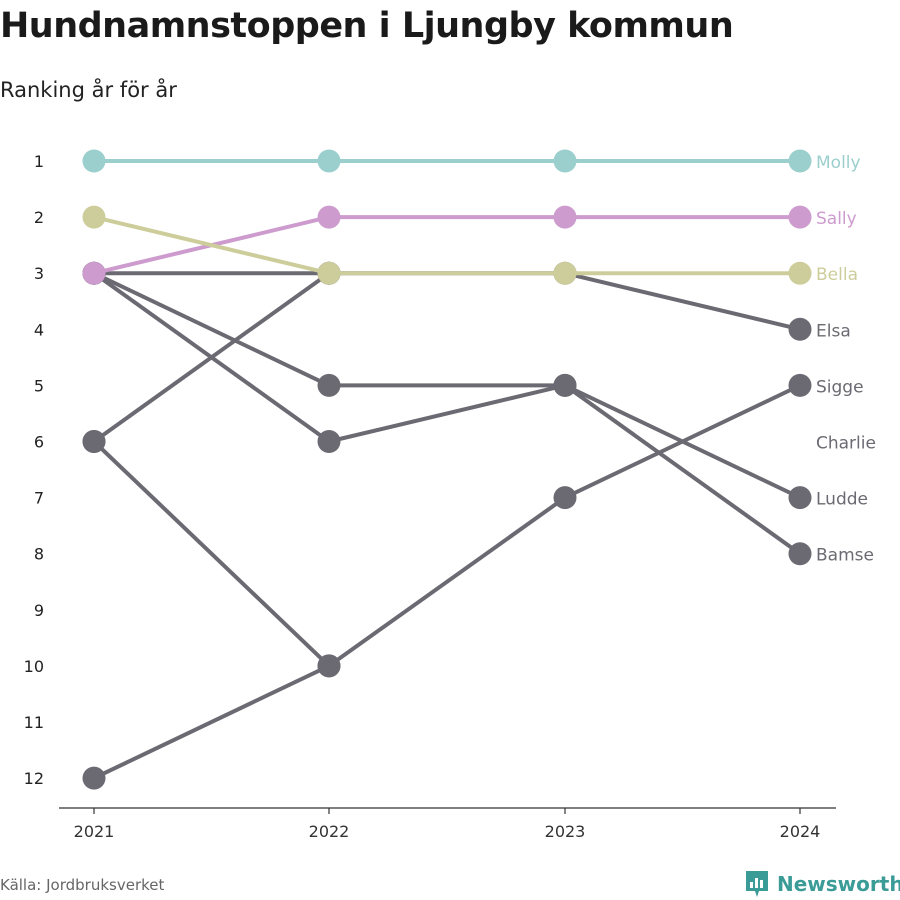  Describe the element at coordinates (39, 329) in the screenshot. I see `y-tick-label: 4` at that location.